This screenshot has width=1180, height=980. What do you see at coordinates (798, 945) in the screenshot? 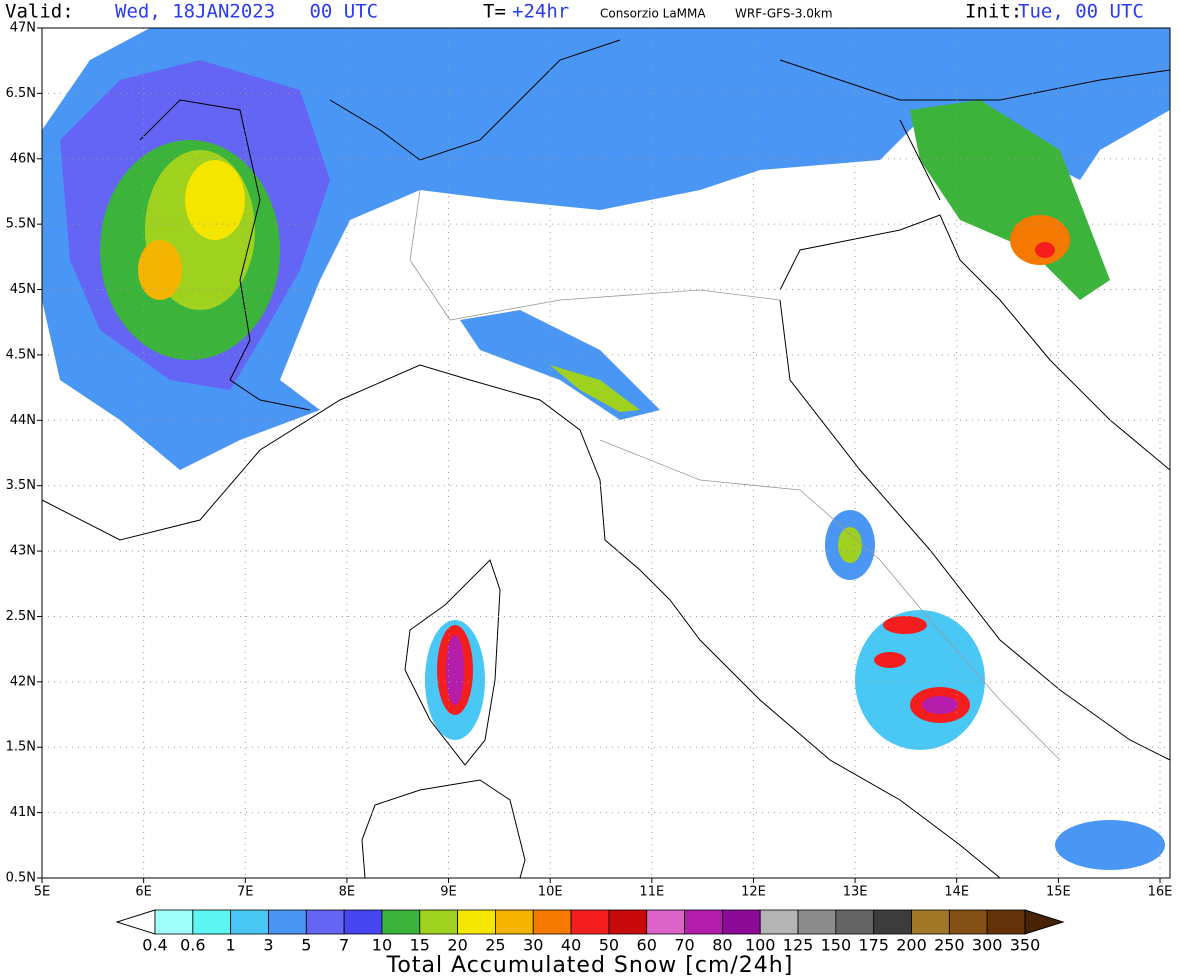
I see `colorbar-label: 125` at bounding box center [798, 945].